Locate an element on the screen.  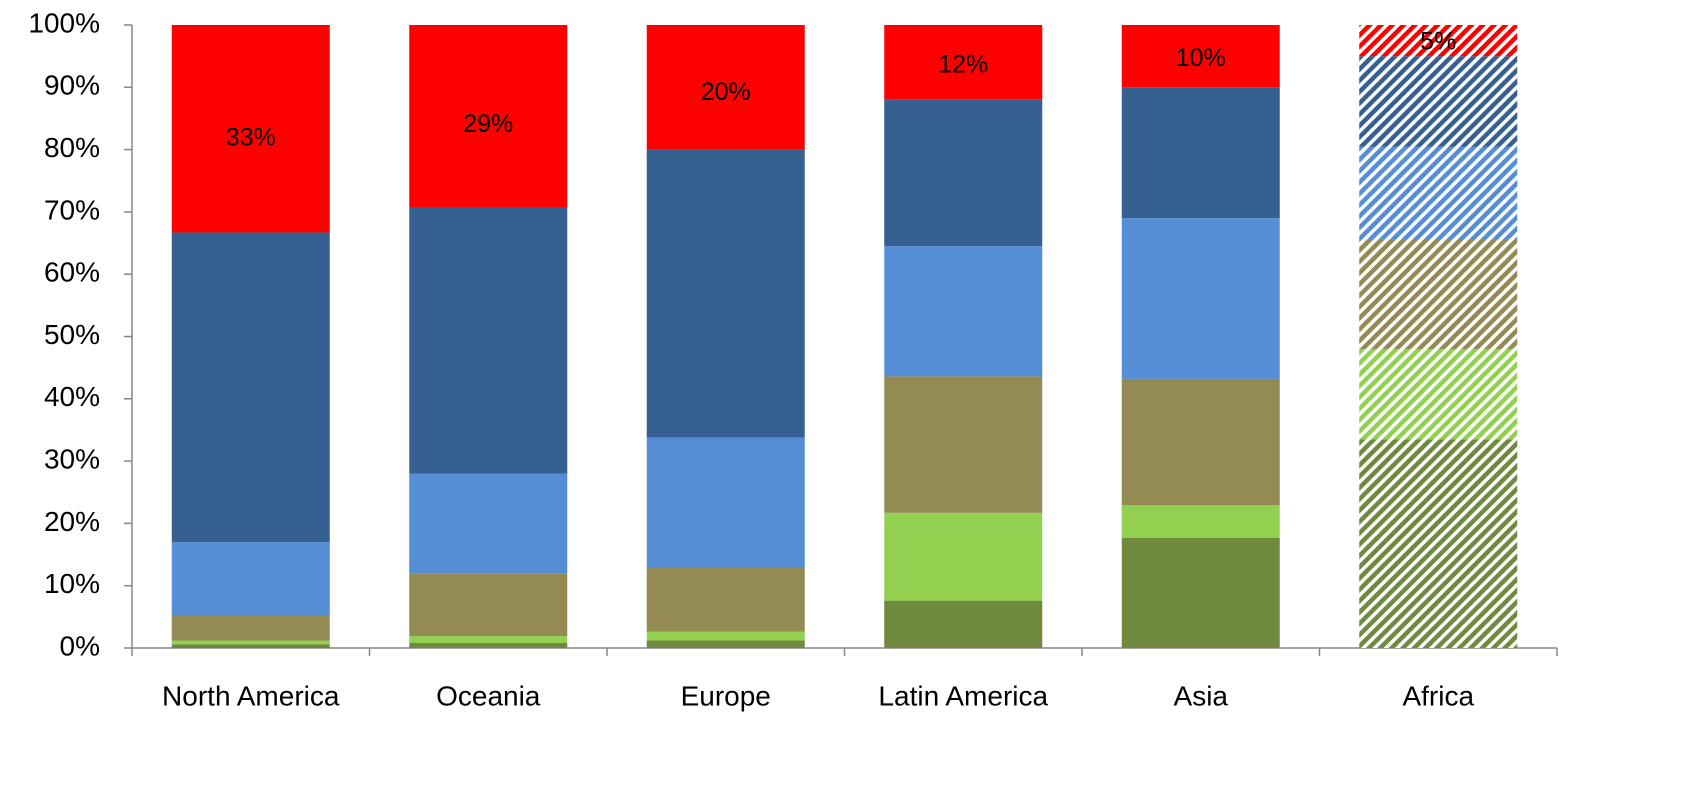
value-label: 12% is located at coordinates (963, 65).